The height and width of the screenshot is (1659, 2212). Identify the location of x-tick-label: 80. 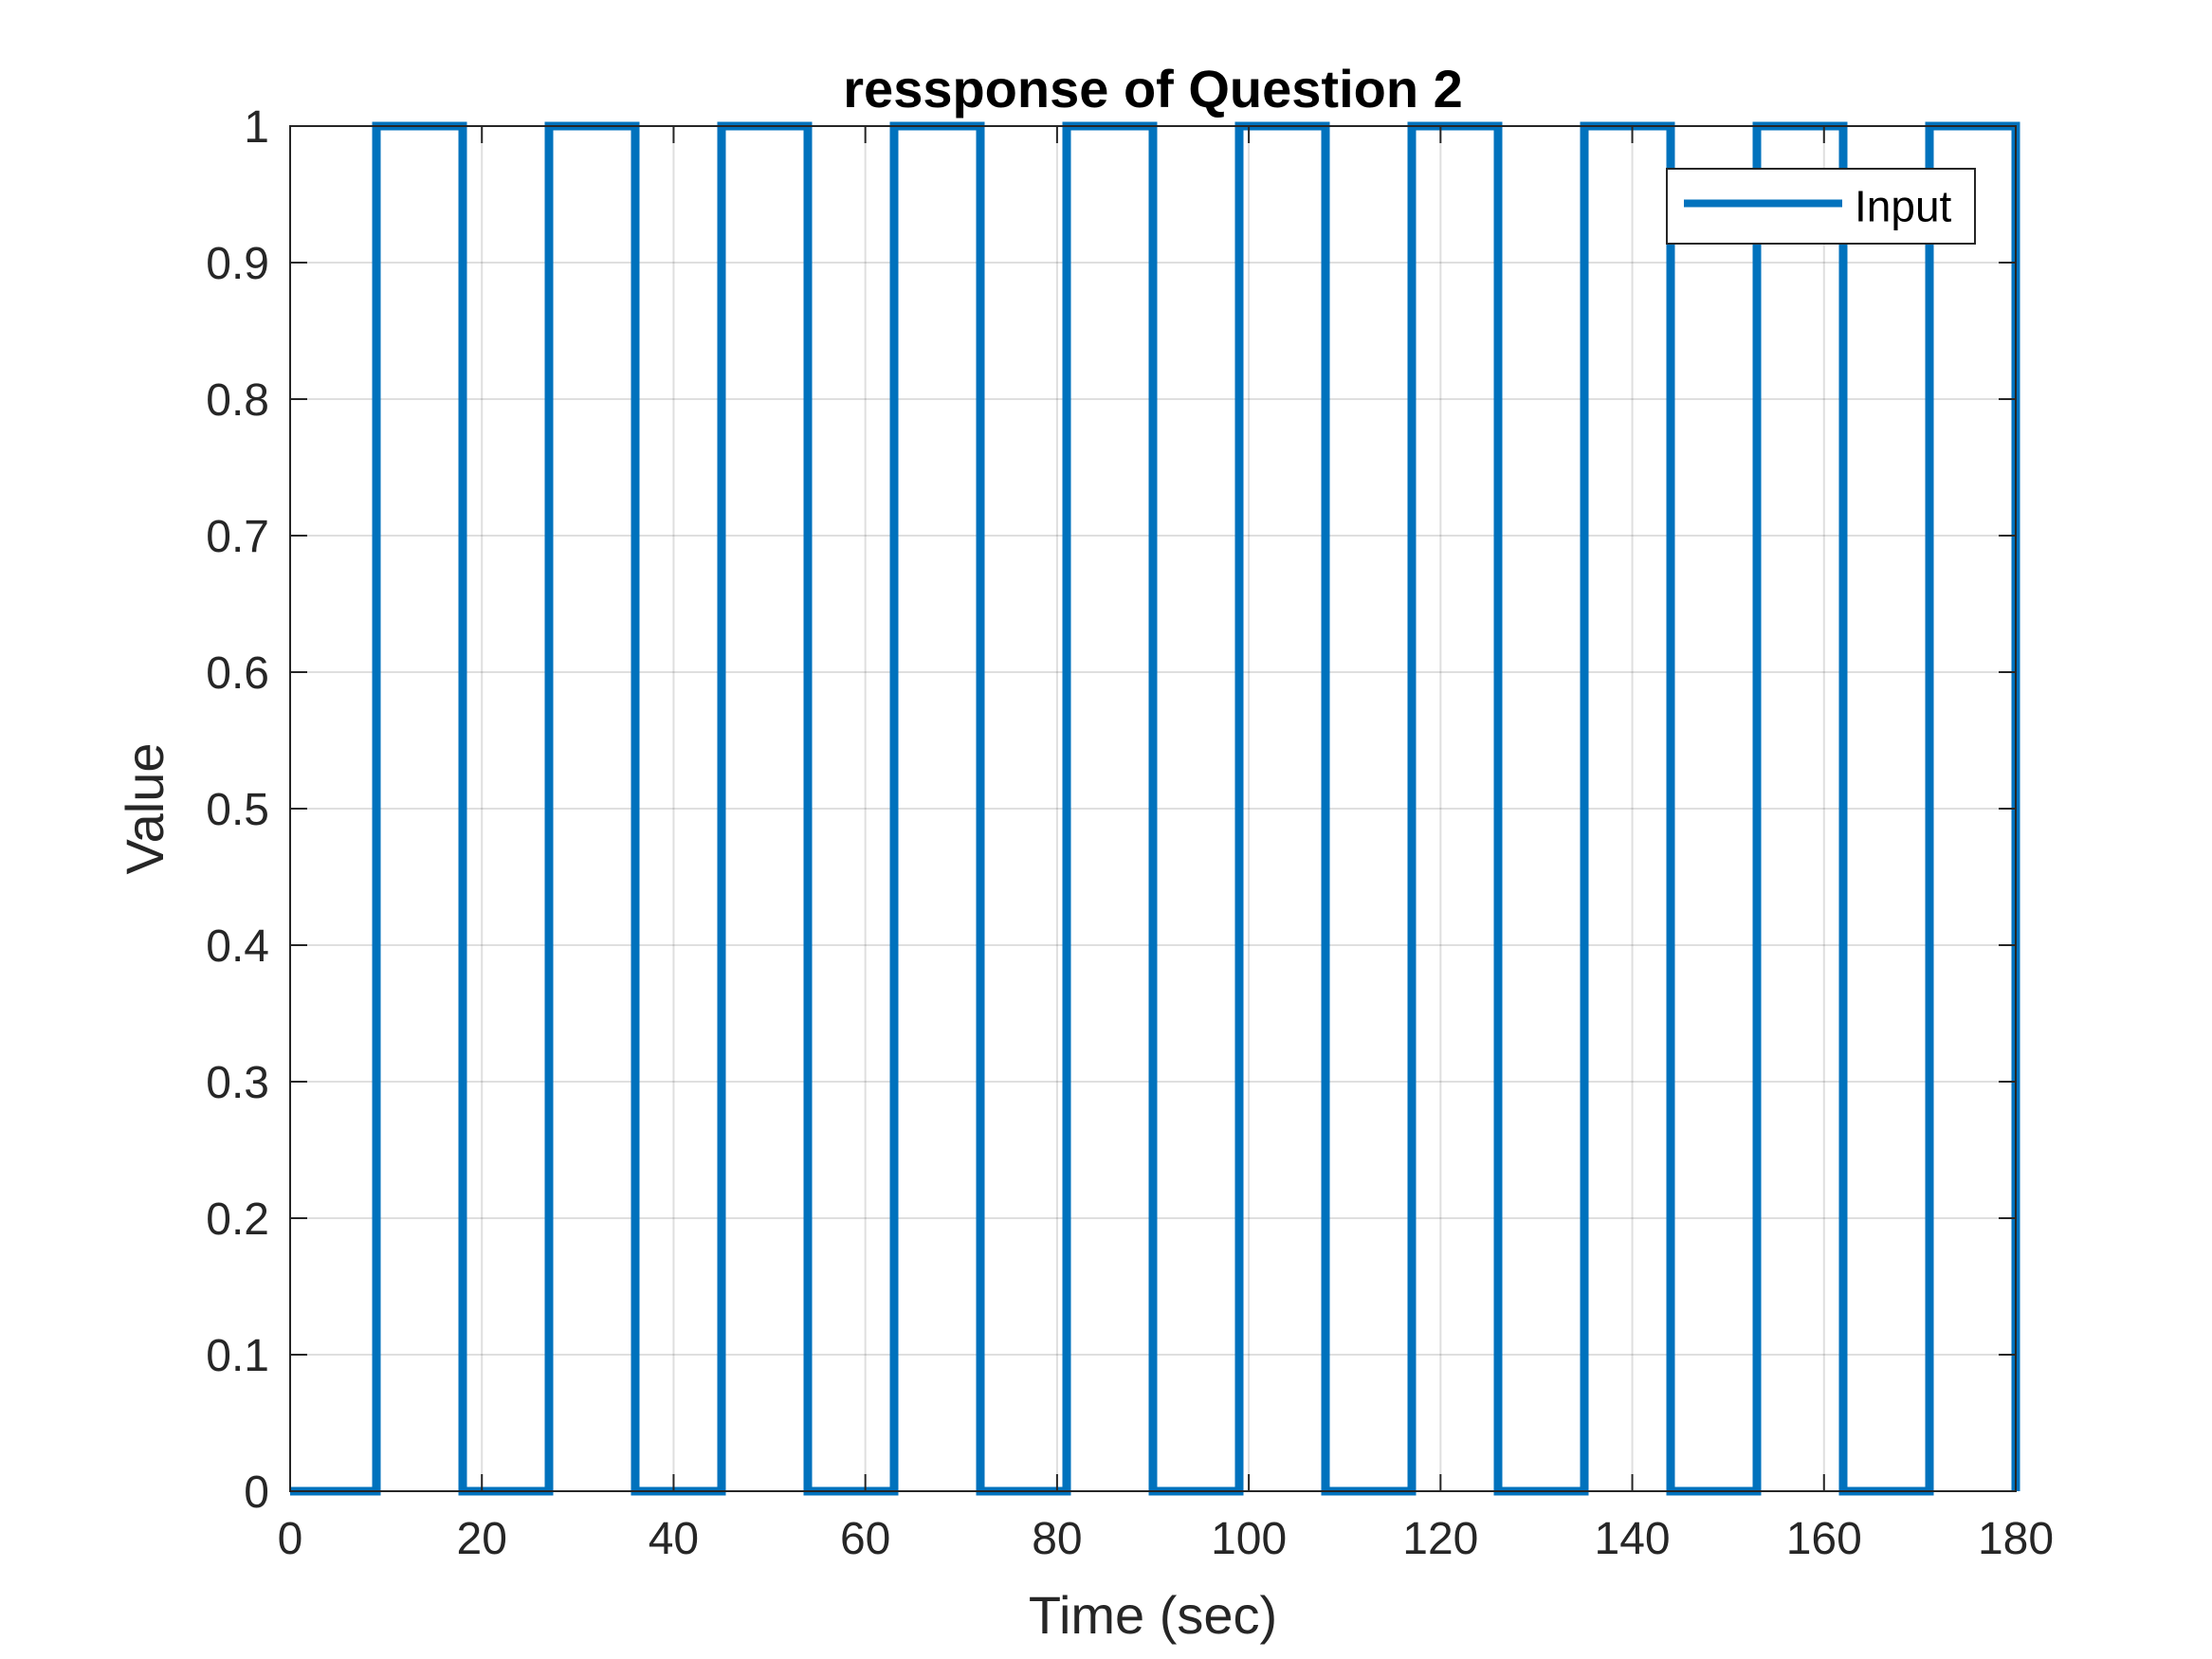
(1057, 1539).